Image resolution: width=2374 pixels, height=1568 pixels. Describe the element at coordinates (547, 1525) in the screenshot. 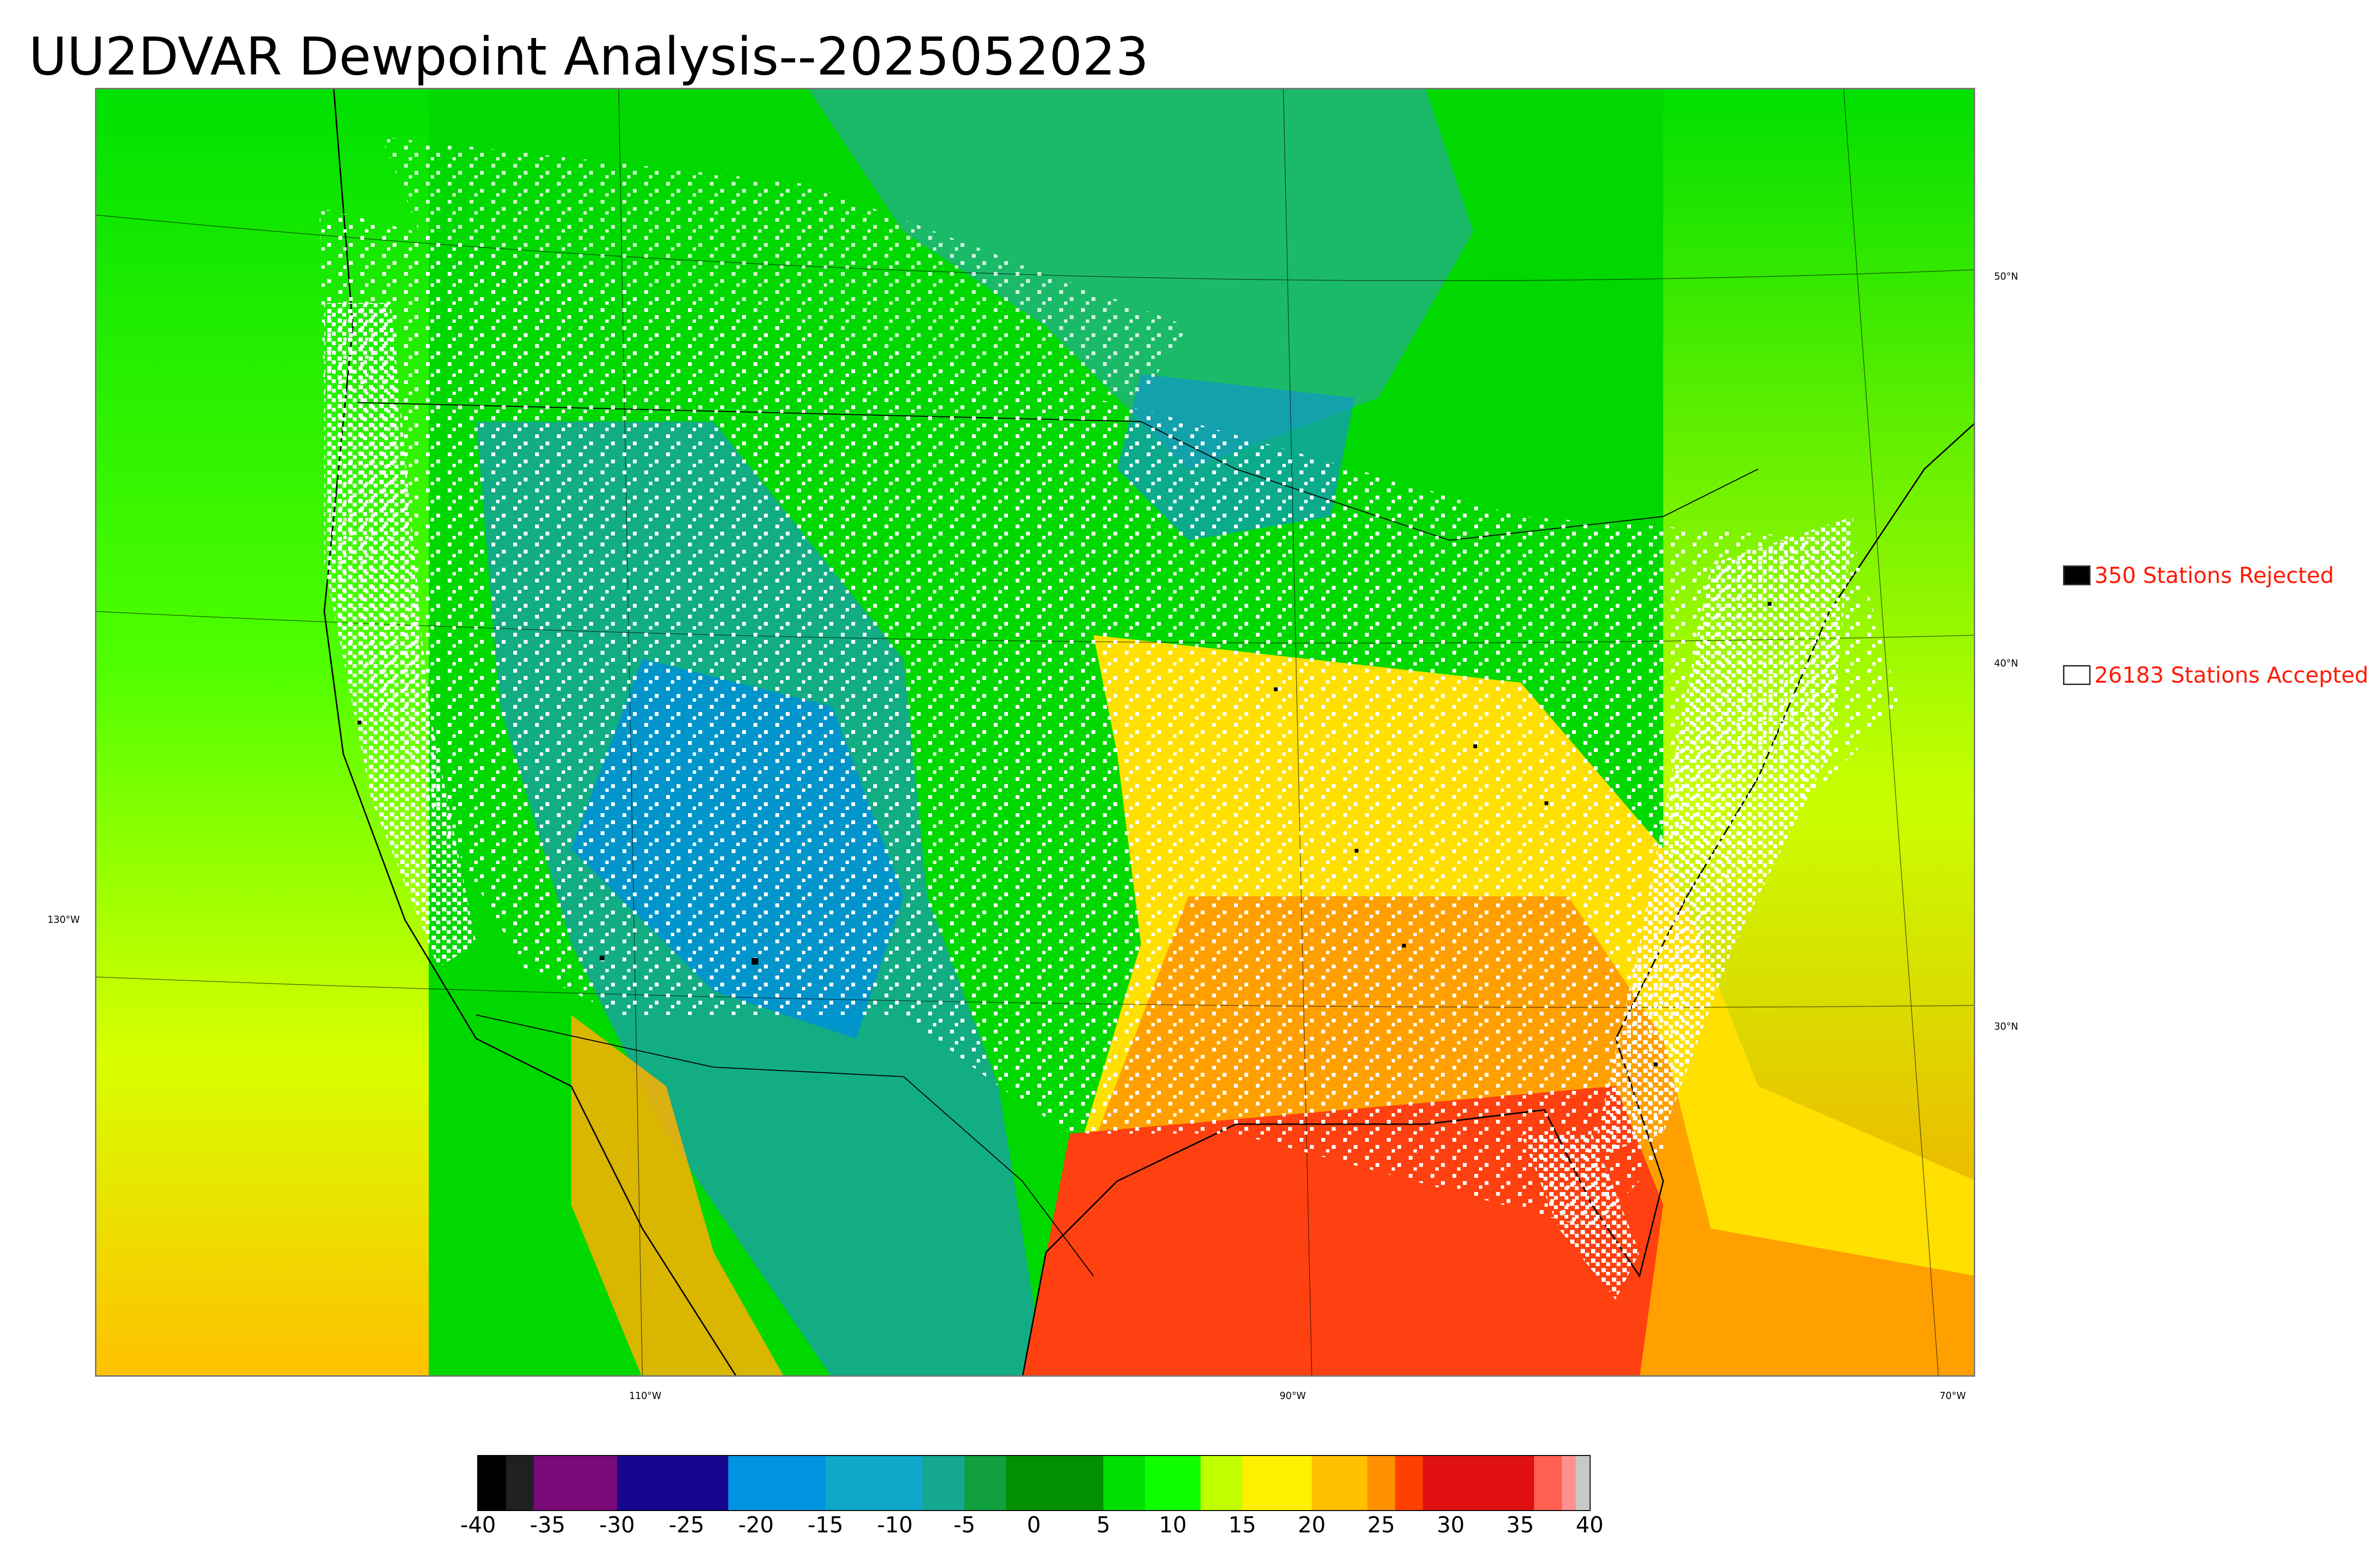

I see `colorbar-tick-label: -35` at that location.